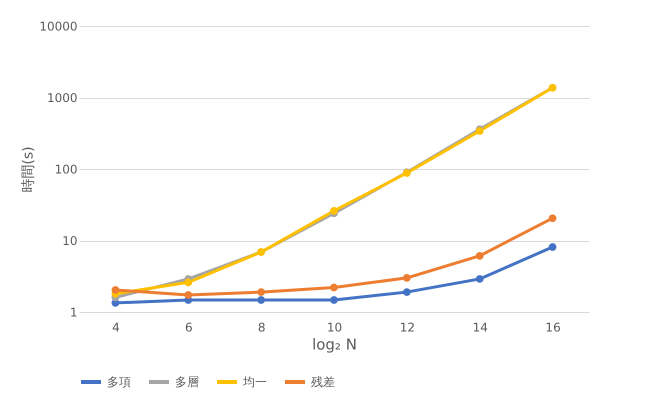  What do you see at coordinates (119, 382) in the screenshot?
I see `legend-label: 多項` at bounding box center [119, 382].